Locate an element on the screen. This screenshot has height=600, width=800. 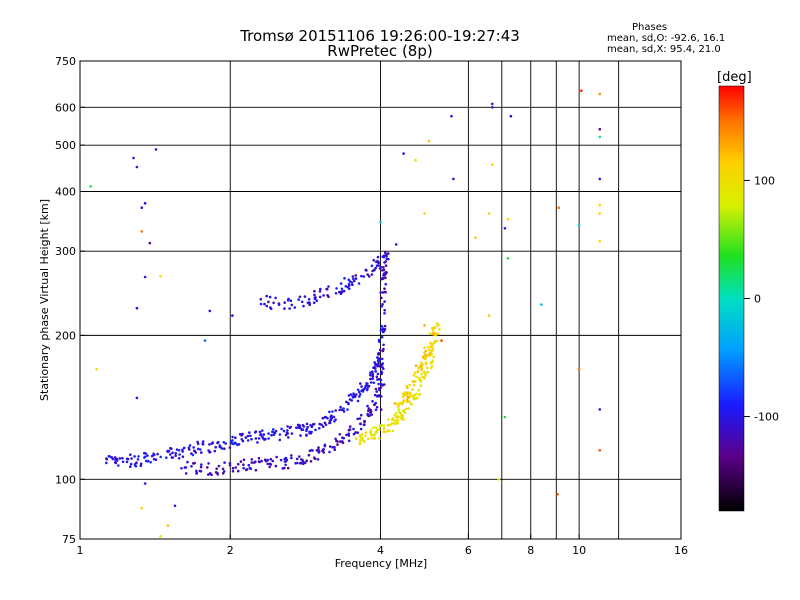
x-axis-ticks: 1 2 4 6 8 10 16 is located at coordinates (382, 545).